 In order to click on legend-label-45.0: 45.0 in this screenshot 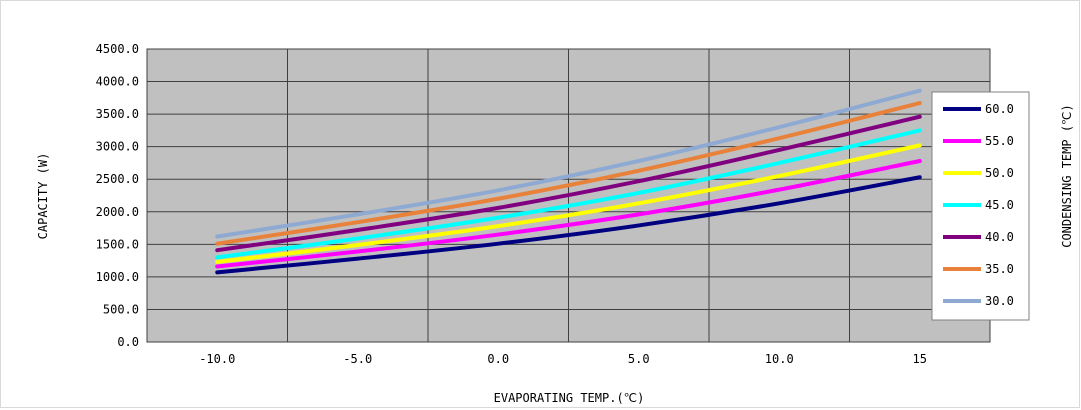, I will do `click(999, 205)`.